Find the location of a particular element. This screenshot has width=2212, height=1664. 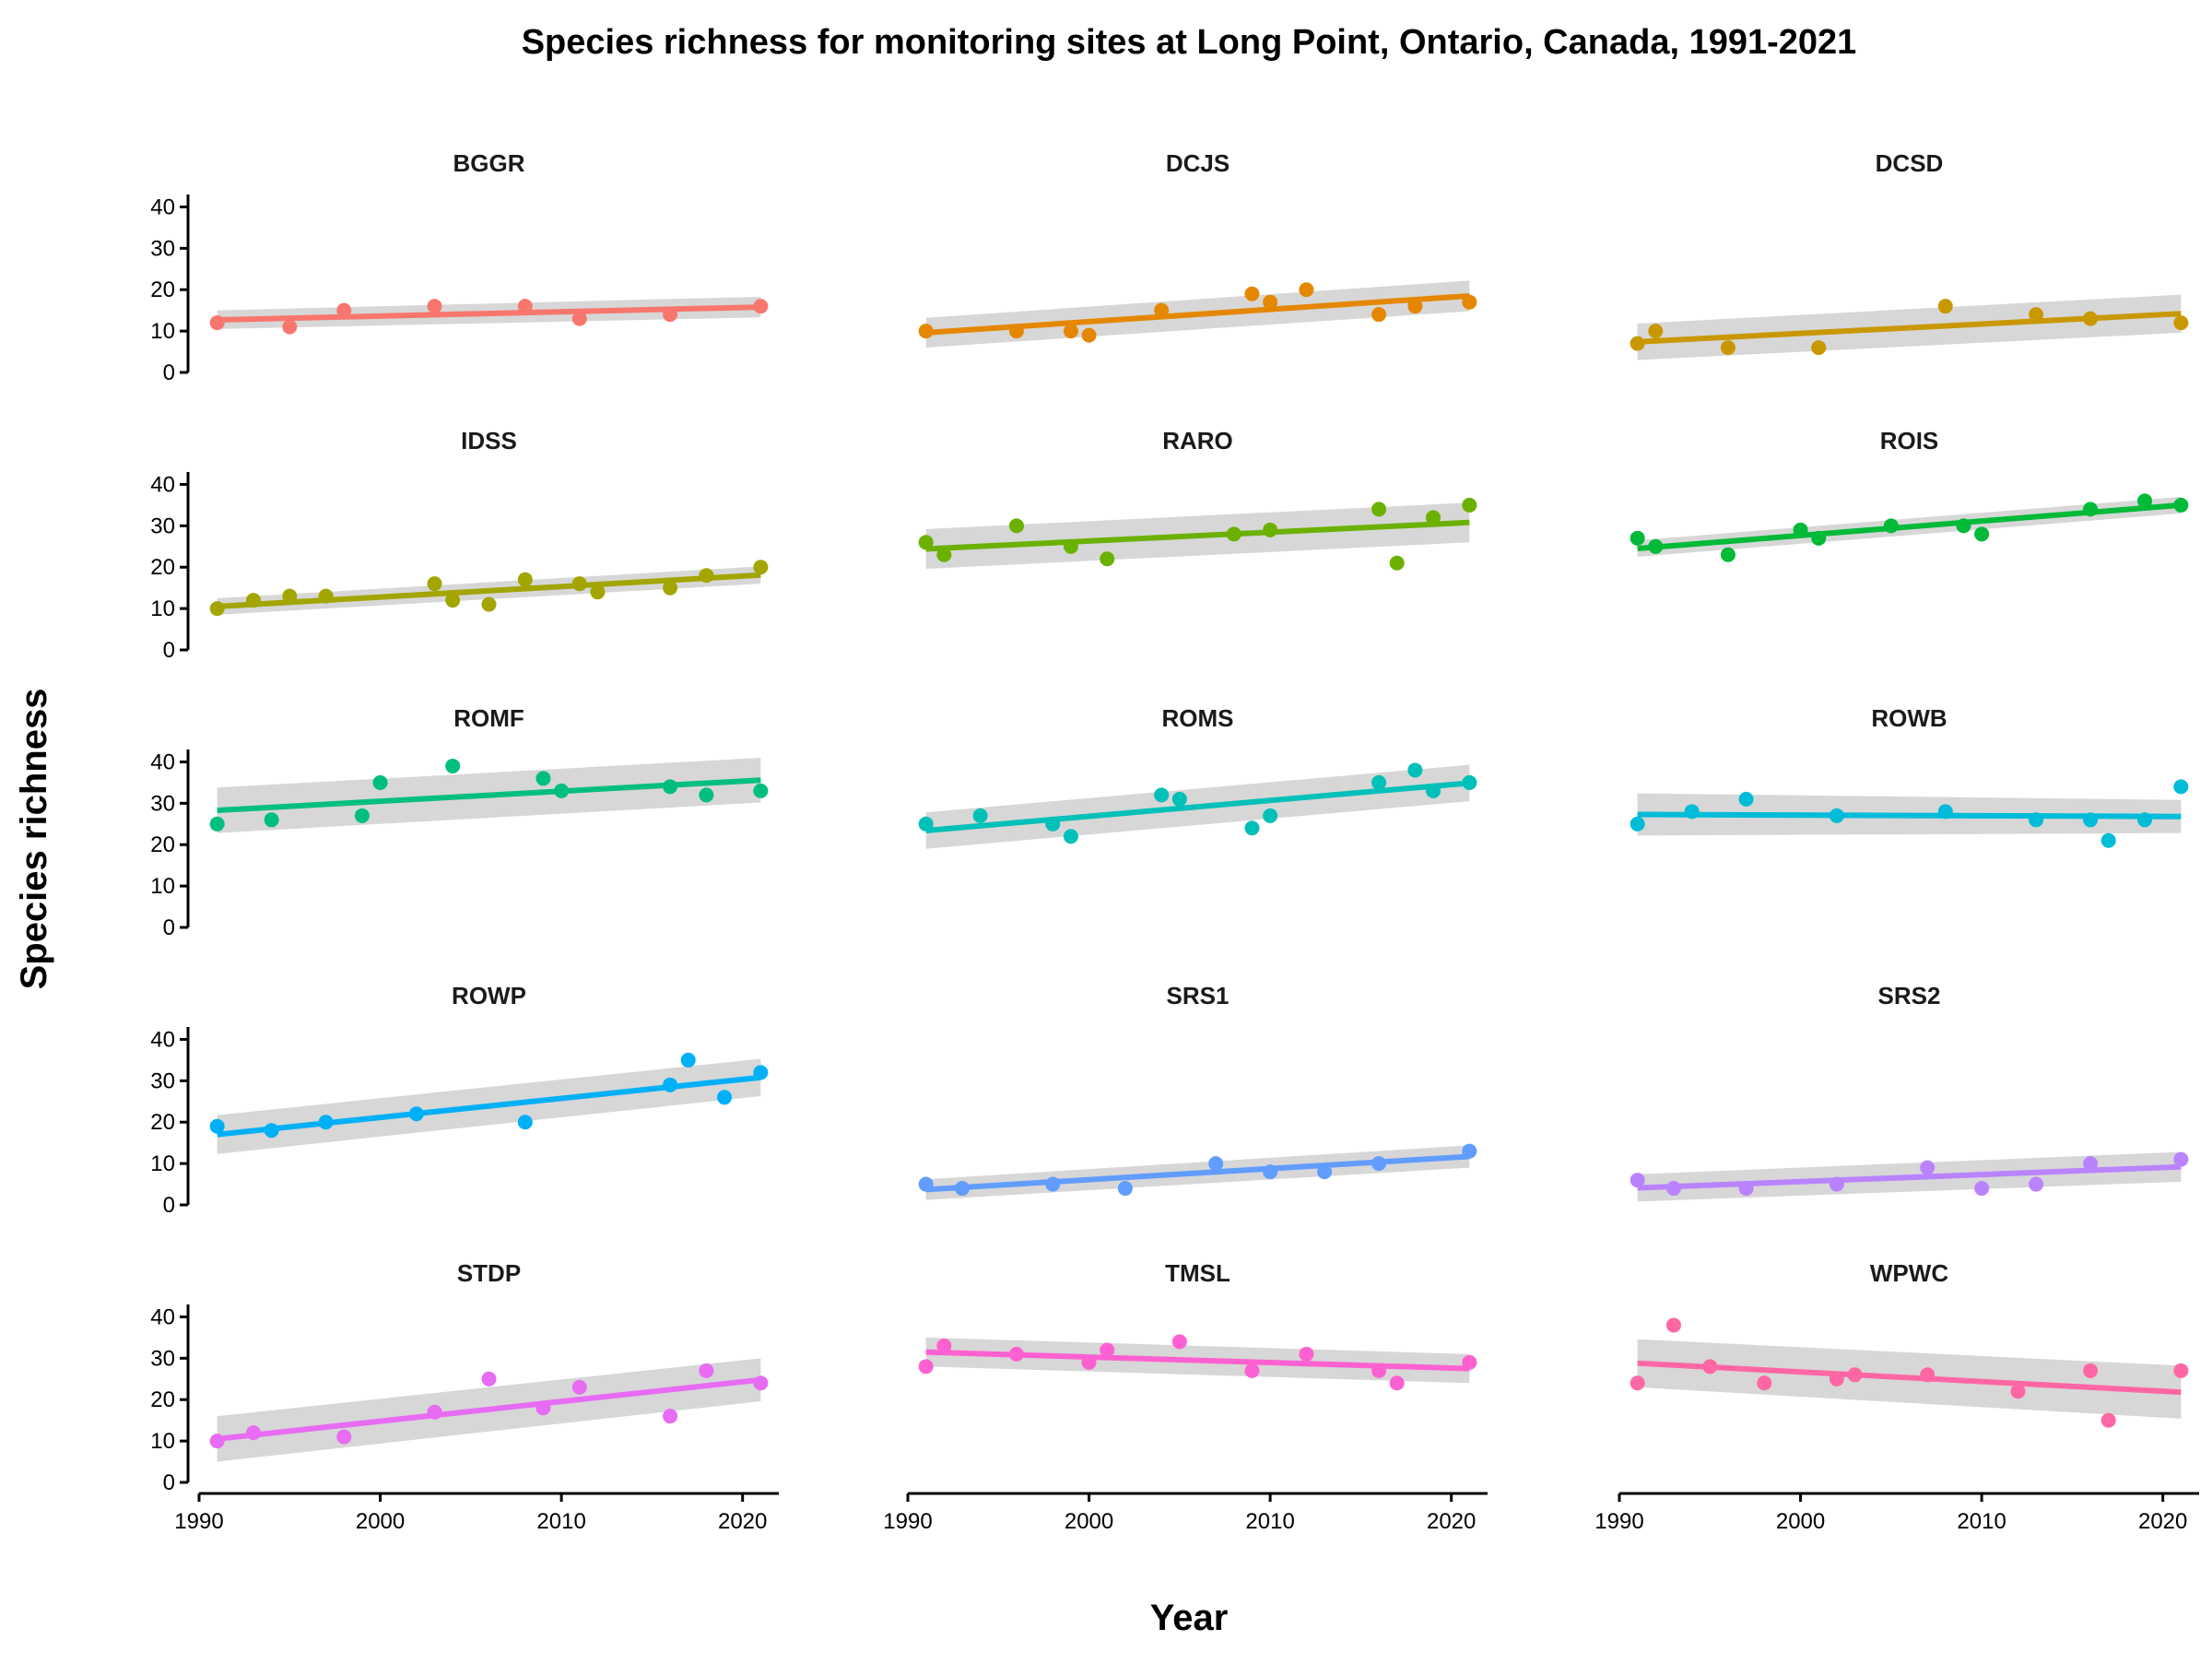

panel-title: DCJS is located at coordinates (1198, 163).